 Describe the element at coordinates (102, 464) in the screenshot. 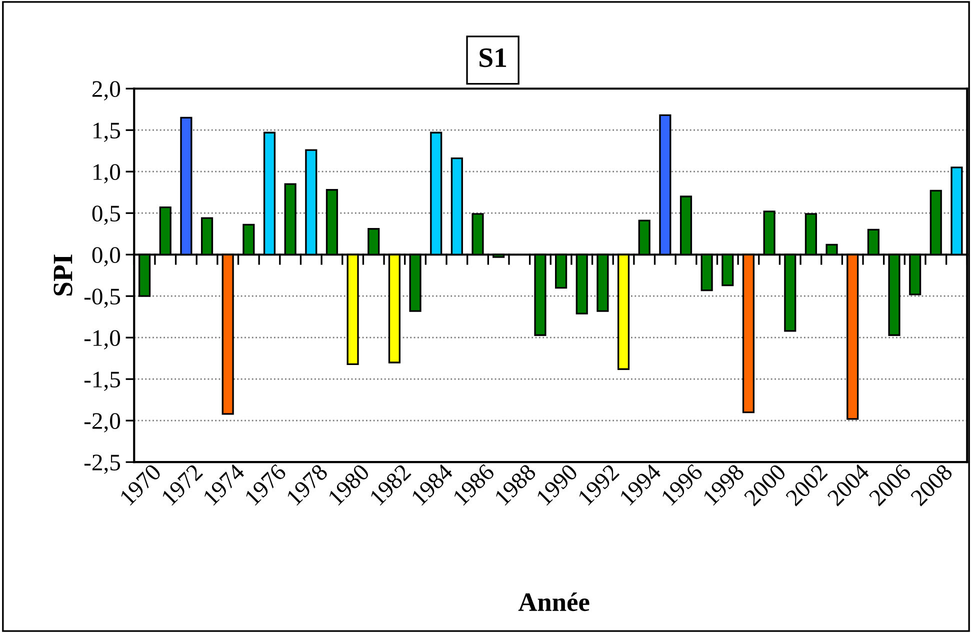

I see `y-tick-label: -2,5` at that location.